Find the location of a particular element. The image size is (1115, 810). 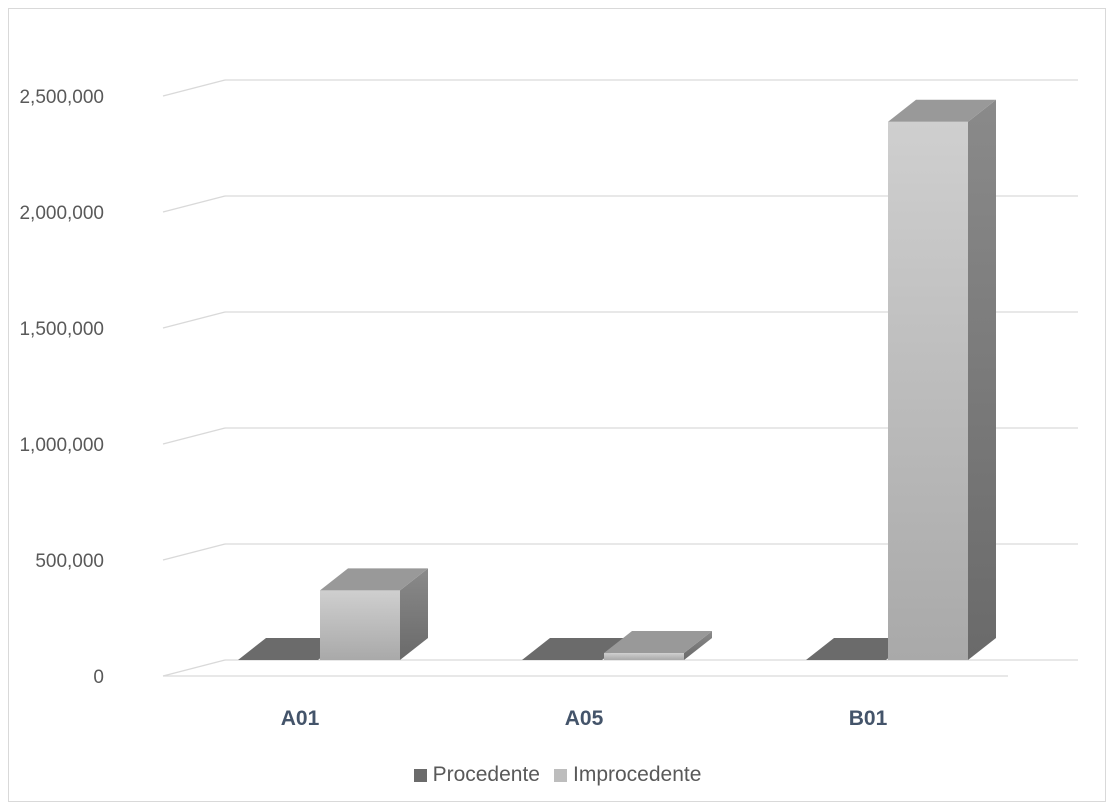

x-tick-label: A01 is located at coordinates (300, 718).